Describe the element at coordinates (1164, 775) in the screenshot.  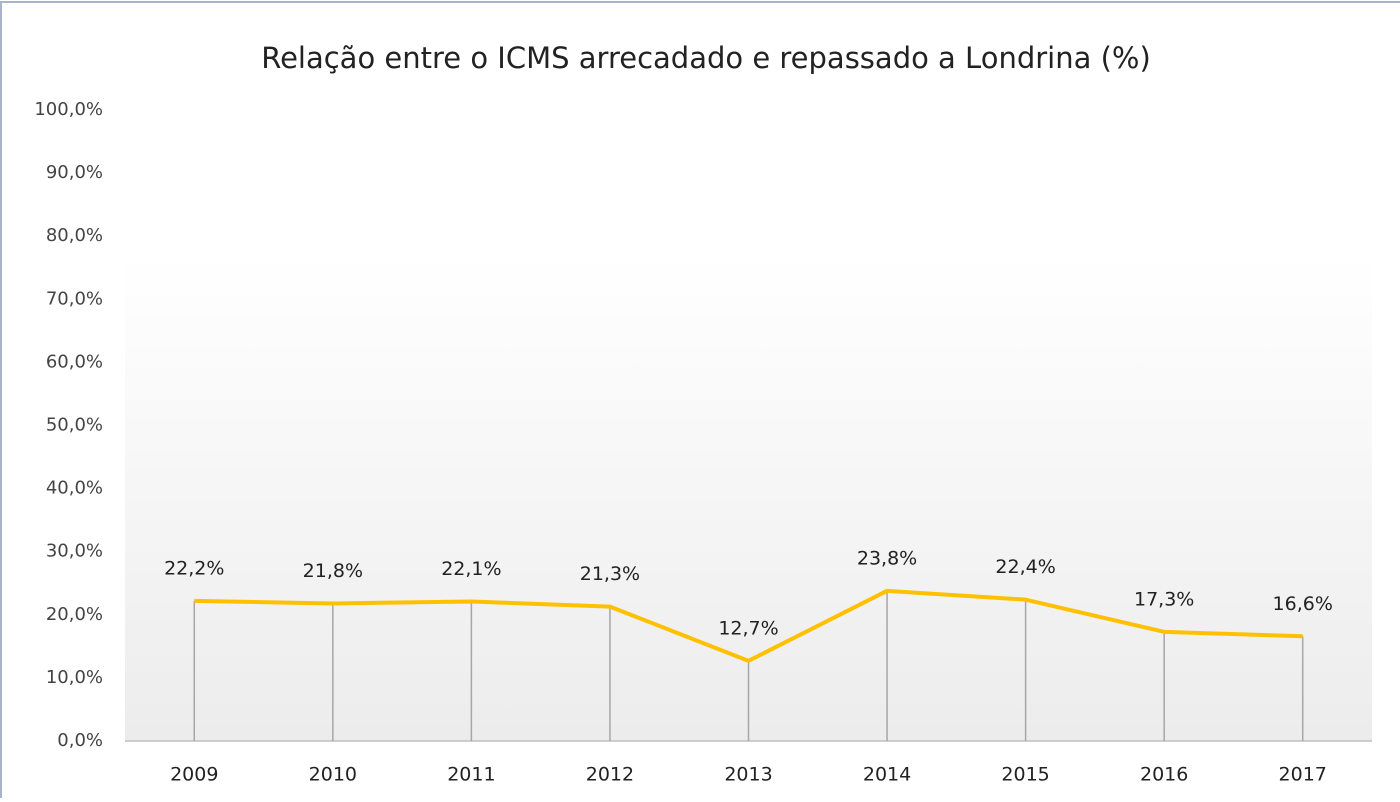
I see `x-tick-label: 2016` at that location.